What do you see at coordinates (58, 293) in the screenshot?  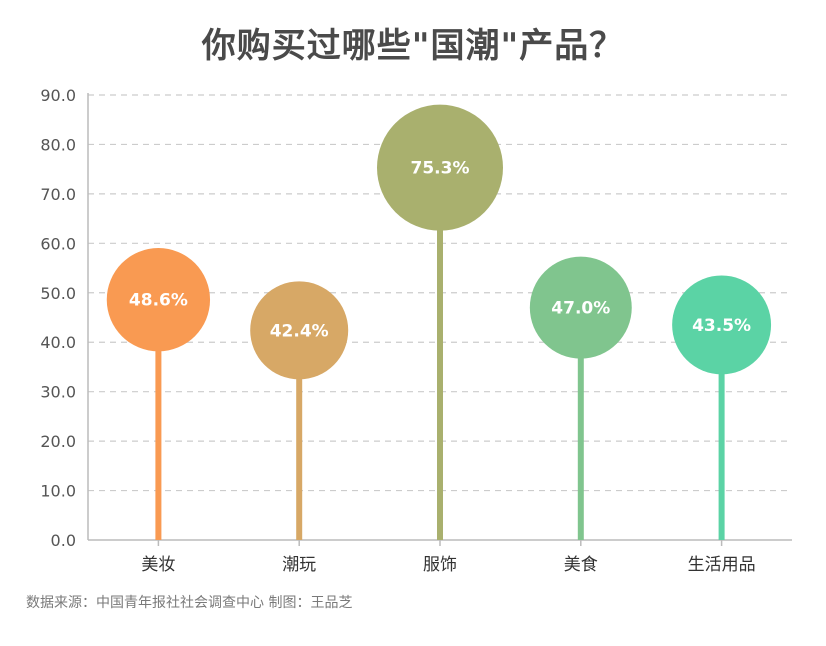 I see `y-tick-label: 50.0` at bounding box center [58, 293].